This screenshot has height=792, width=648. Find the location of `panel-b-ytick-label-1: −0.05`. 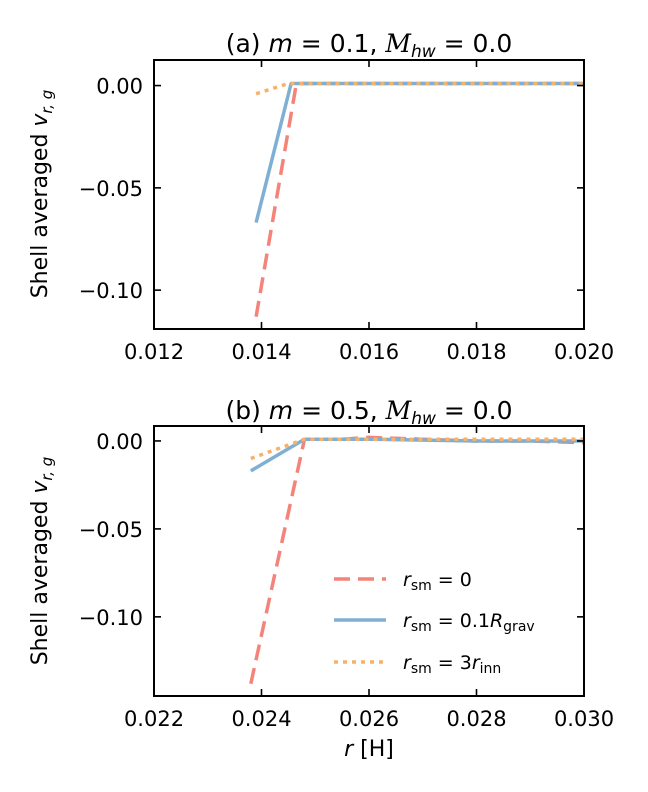

panel-b-ytick-label-1: −0.05 is located at coordinates (111, 530).